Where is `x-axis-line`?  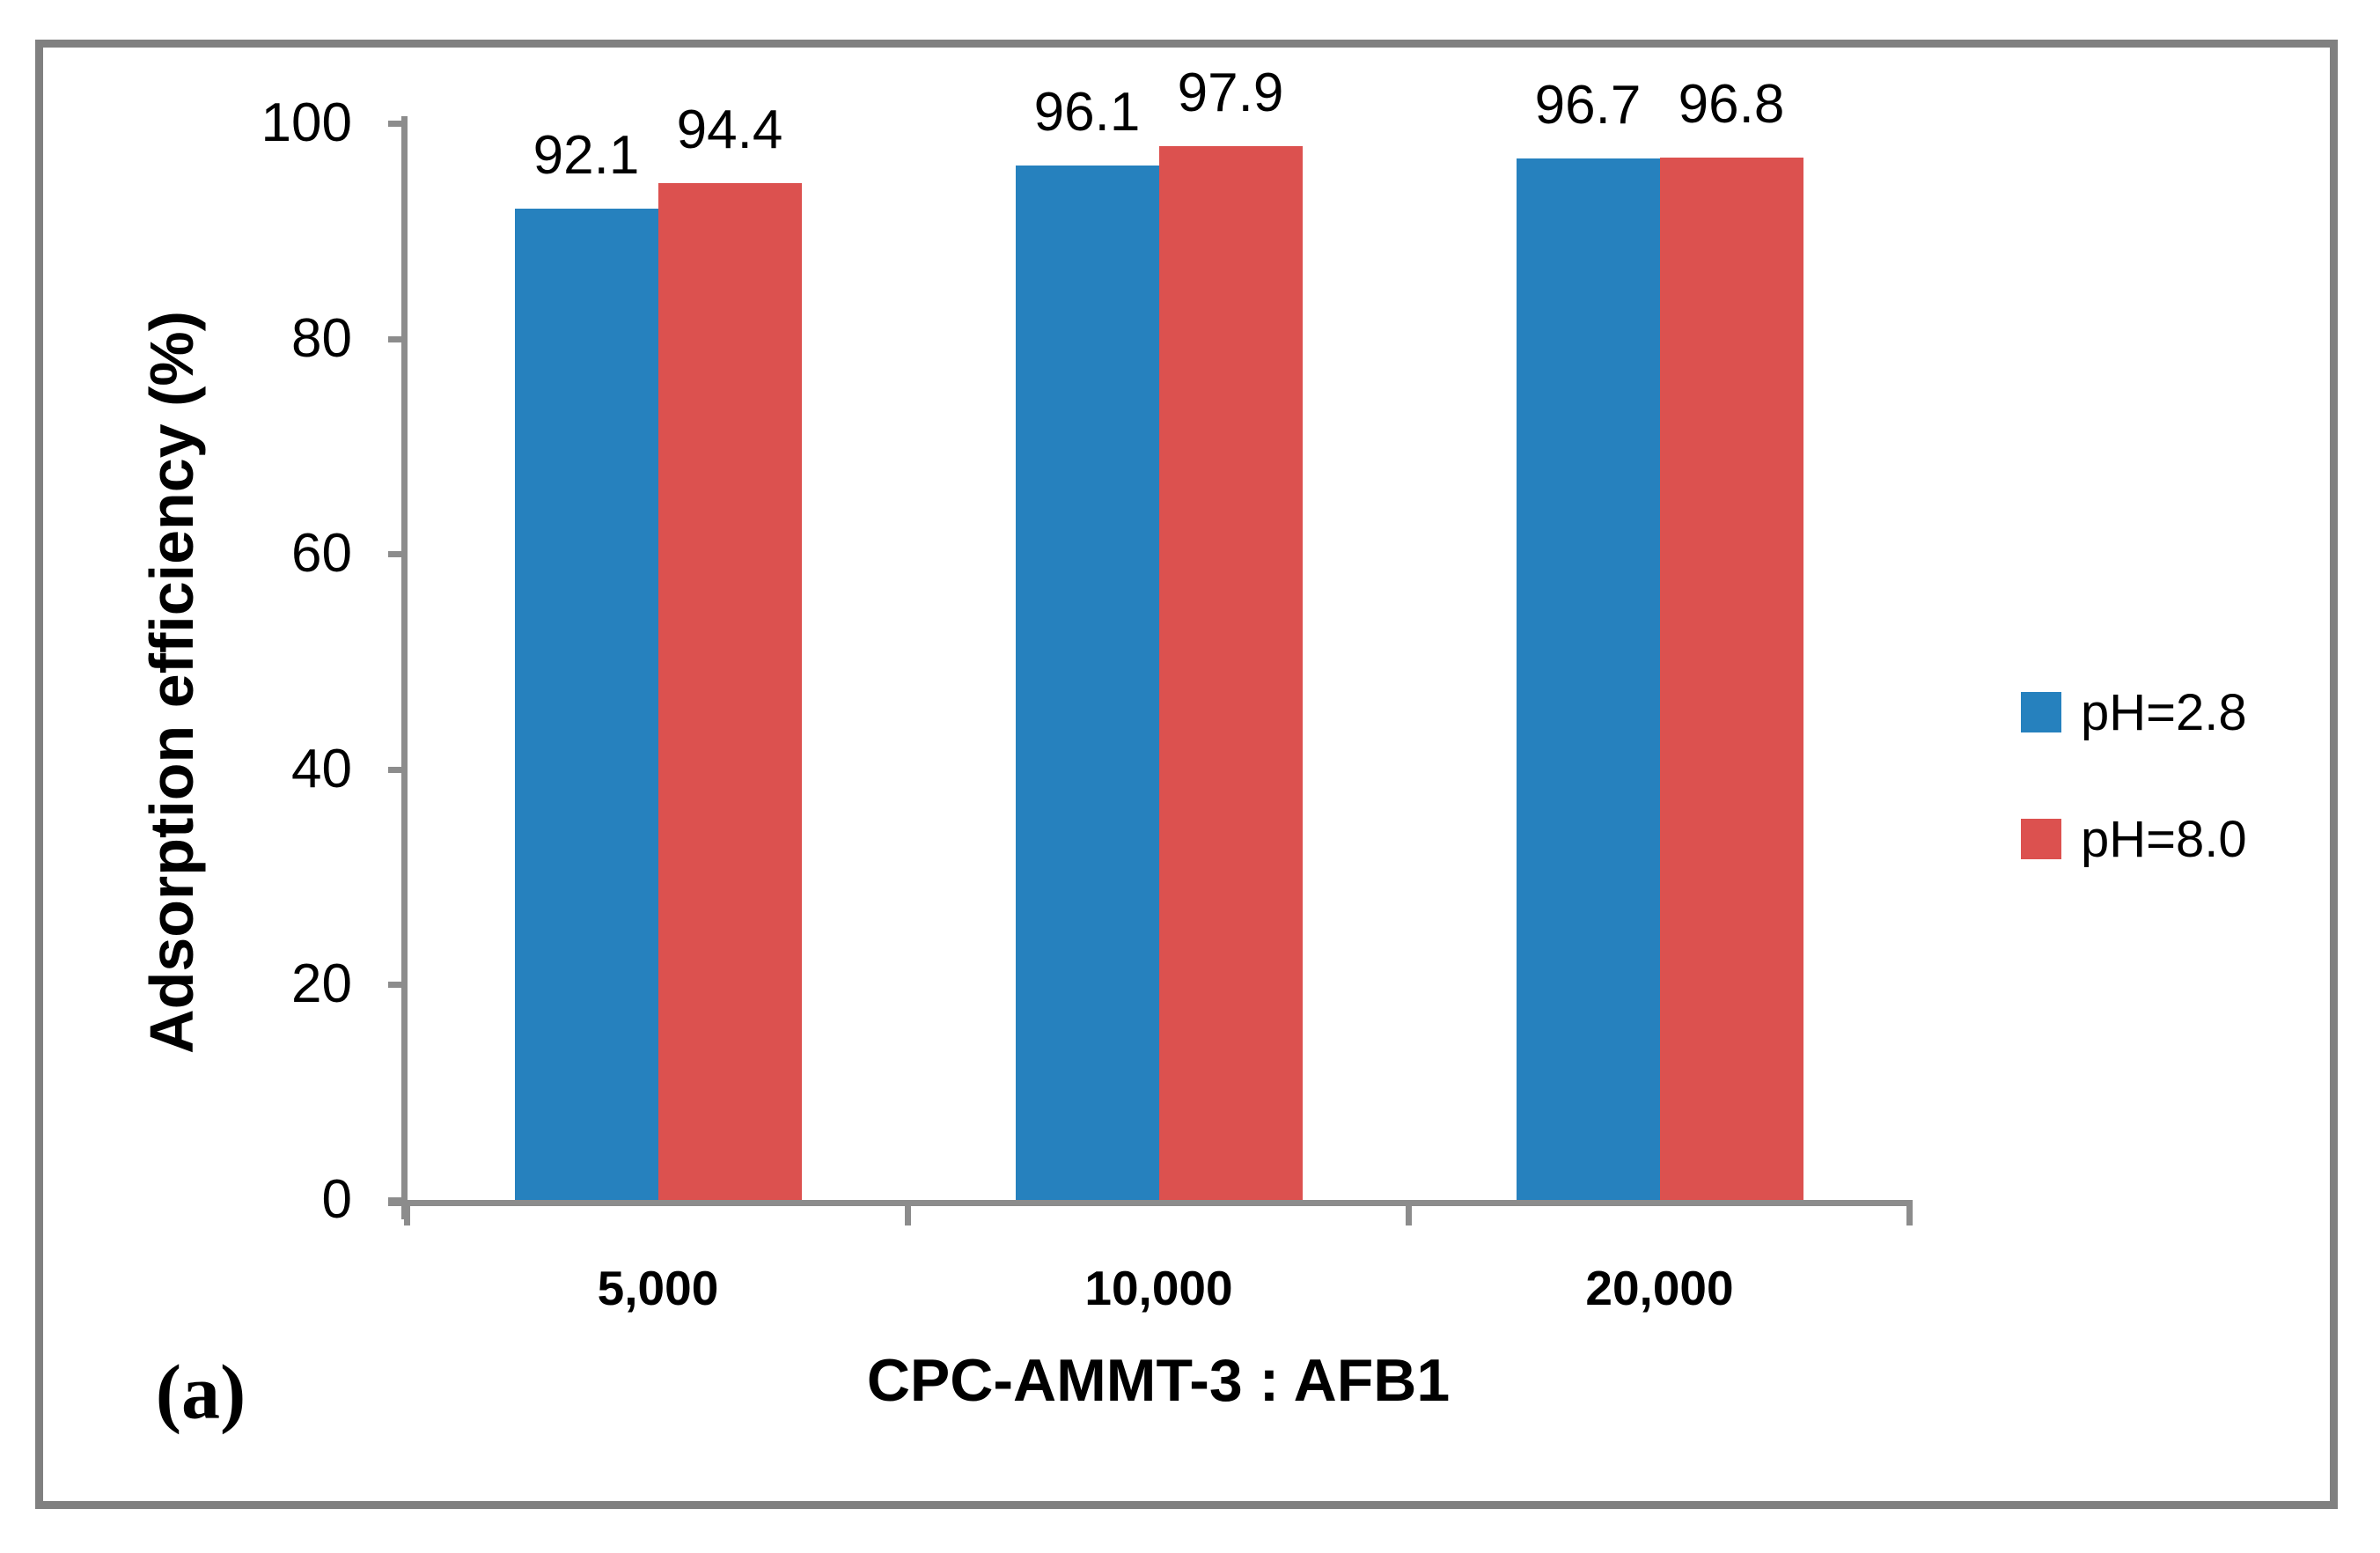 x-axis-line is located at coordinates (1149, 1203).